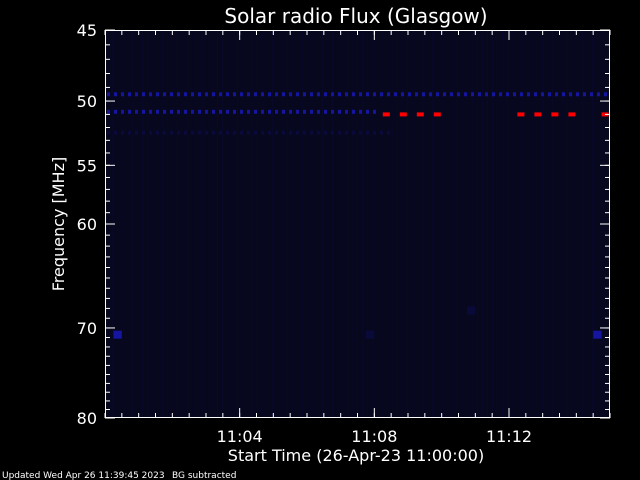 The image size is (640, 480). Describe the element at coordinates (356, 455) in the screenshot. I see `x-axis-label: Start Time (26-Apr-23 11:00:00)` at that location.